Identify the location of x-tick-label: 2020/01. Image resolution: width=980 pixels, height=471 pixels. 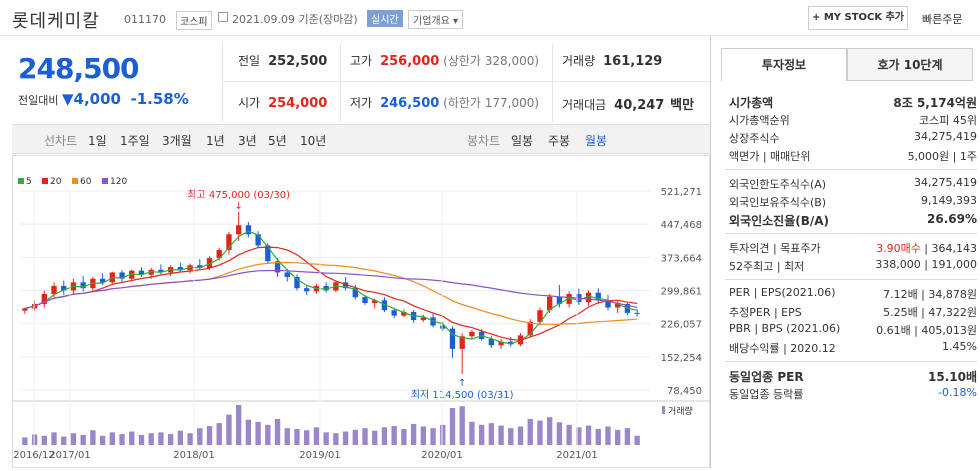
(442, 455).